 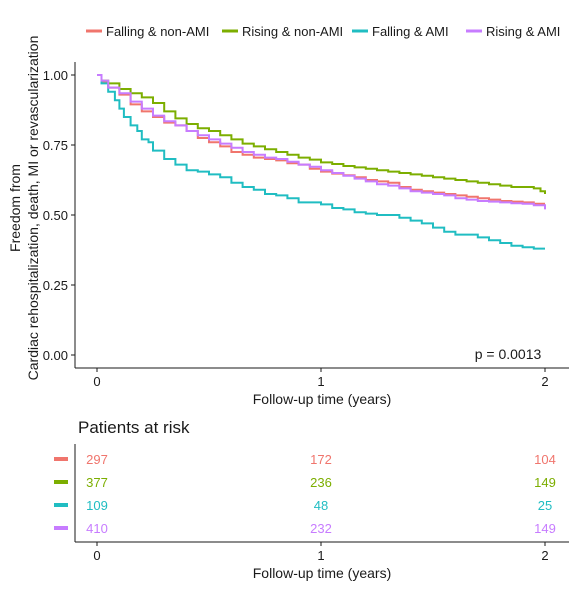 What do you see at coordinates (320, 381) in the screenshot?
I see `x-tick-label-1: 1` at bounding box center [320, 381].